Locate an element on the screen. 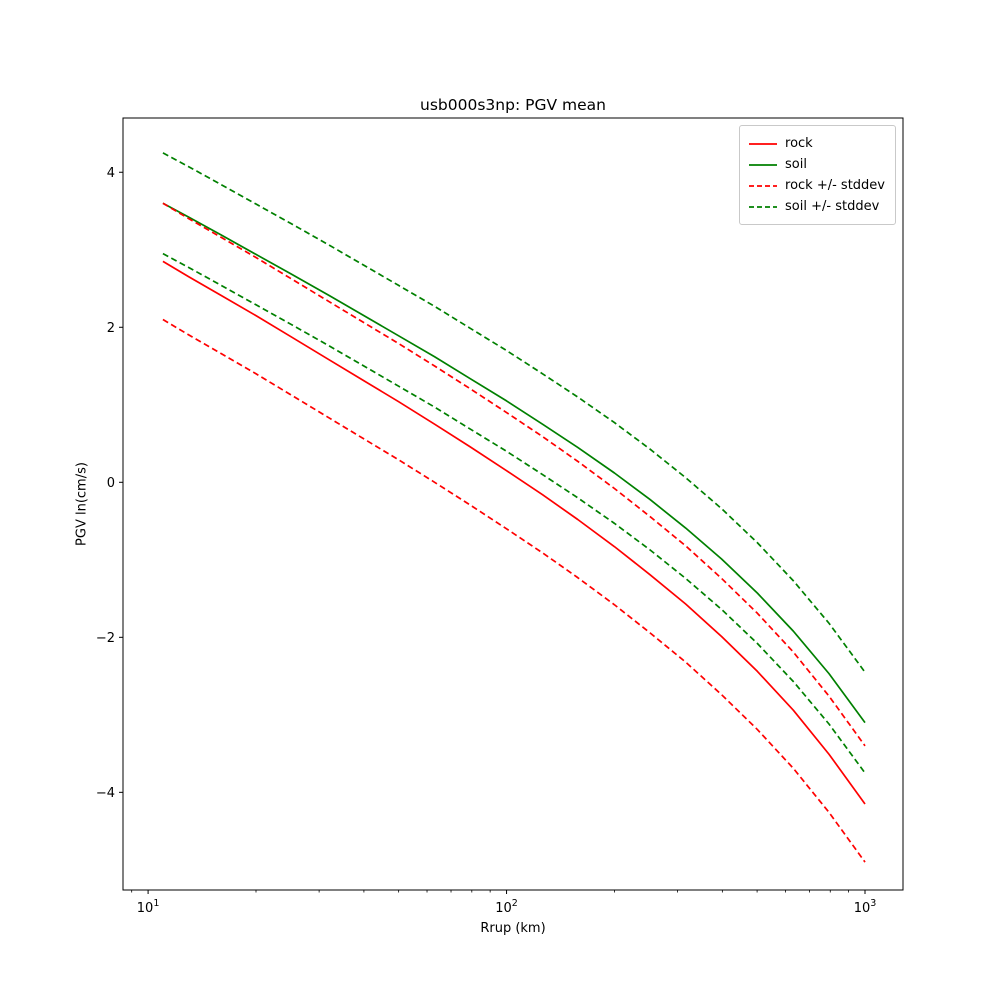 The height and width of the screenshot is (1000, 1000). legend-item: soil +/- stddev is located at coordinates (817, 206).